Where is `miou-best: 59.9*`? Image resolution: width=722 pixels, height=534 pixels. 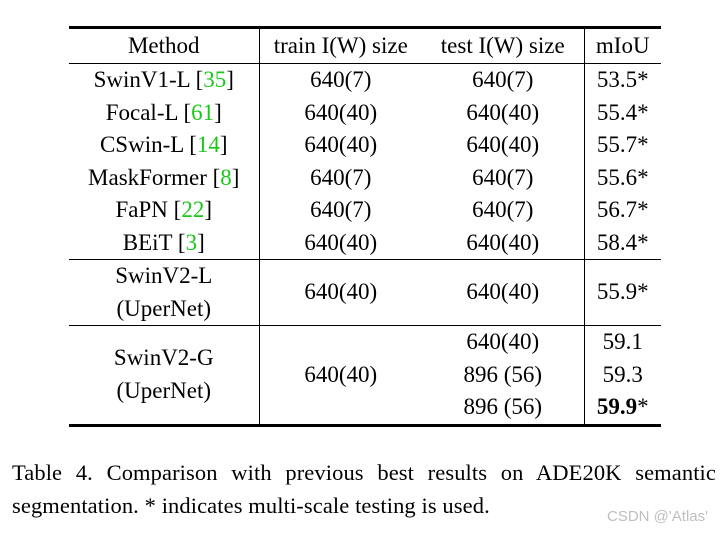
miou-best: 59.9* is located at coordinates (623, 407).